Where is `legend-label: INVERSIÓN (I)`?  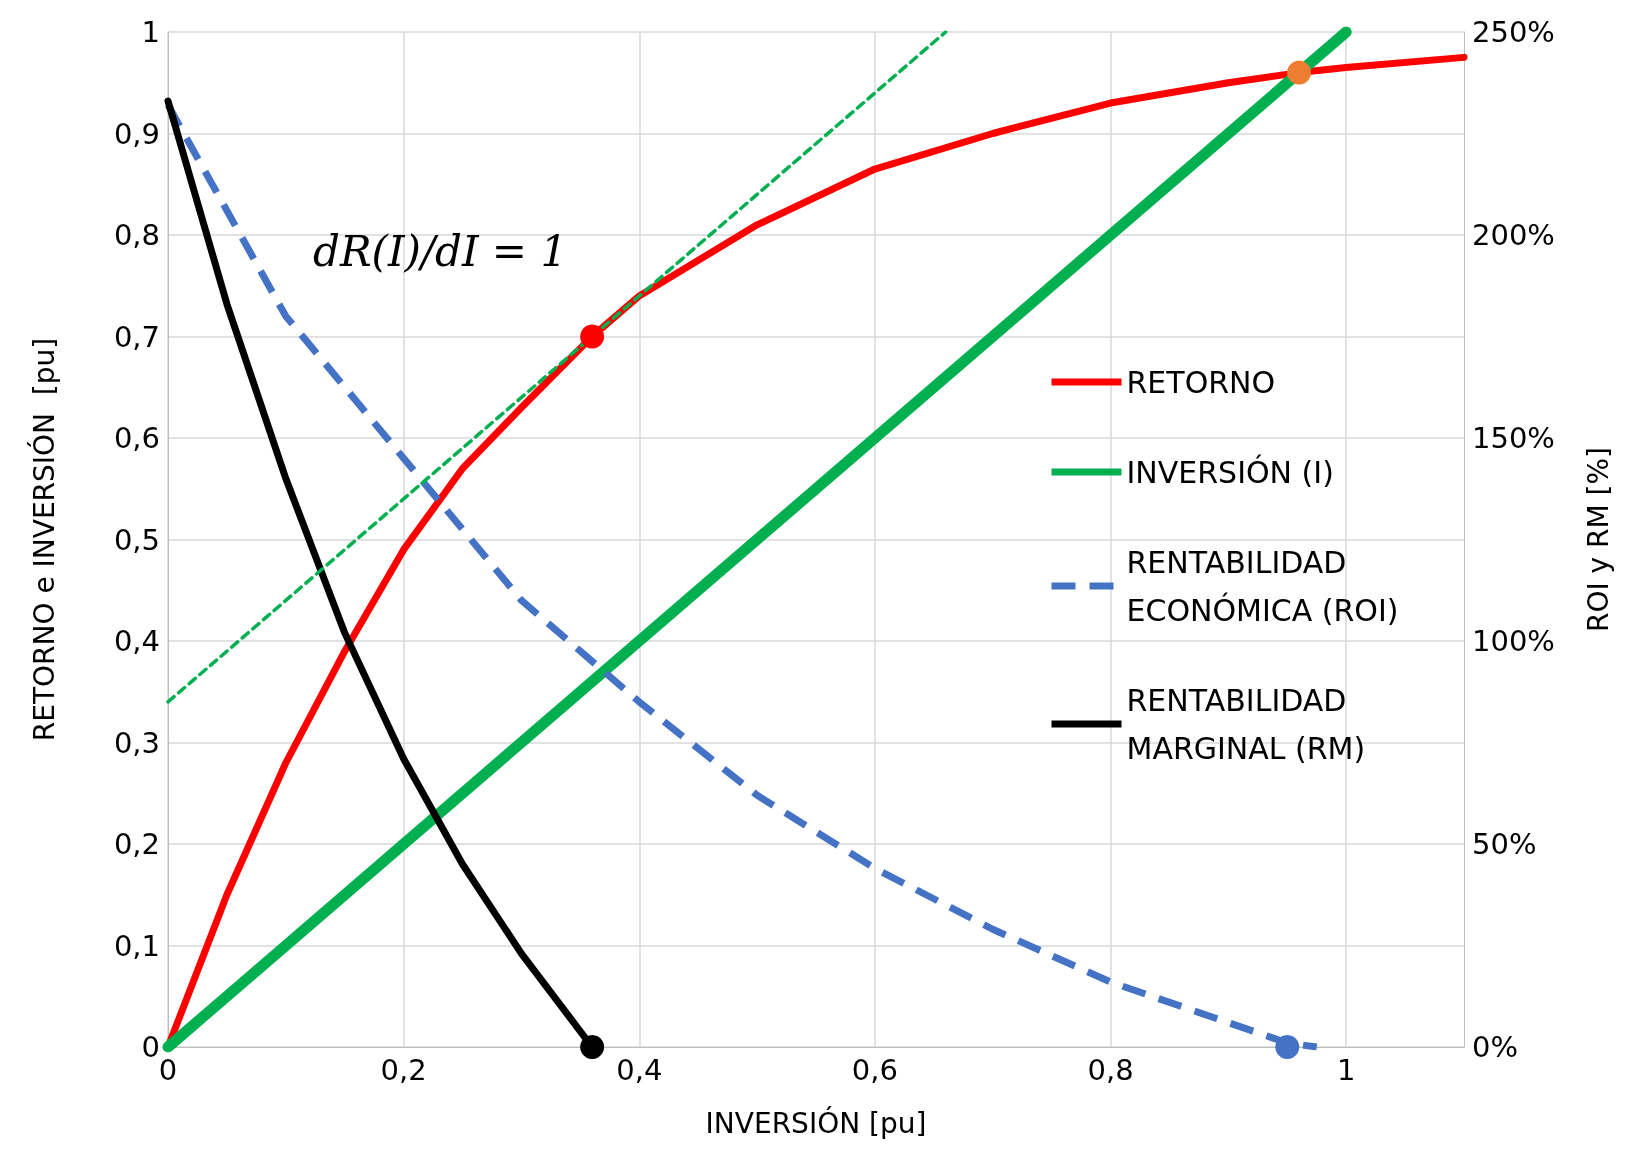 legend-label: INVERSIÓN (I) is located at coordinates (1230, 471).